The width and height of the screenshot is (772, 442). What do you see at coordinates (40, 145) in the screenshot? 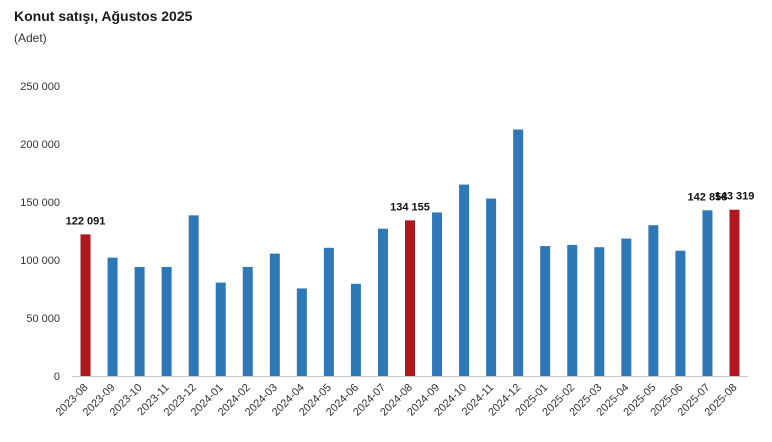
I see `y-tick-label: 200 000` at bounding box center [40, 145].